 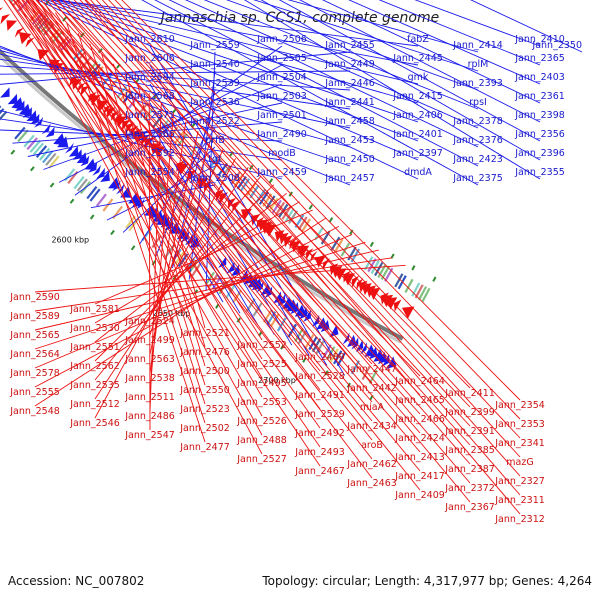 What do you see at coordinates (469, 488) in the screenshot?
I see `gene-label-reverse: Jann_2372` at bounding box center [469, 488].